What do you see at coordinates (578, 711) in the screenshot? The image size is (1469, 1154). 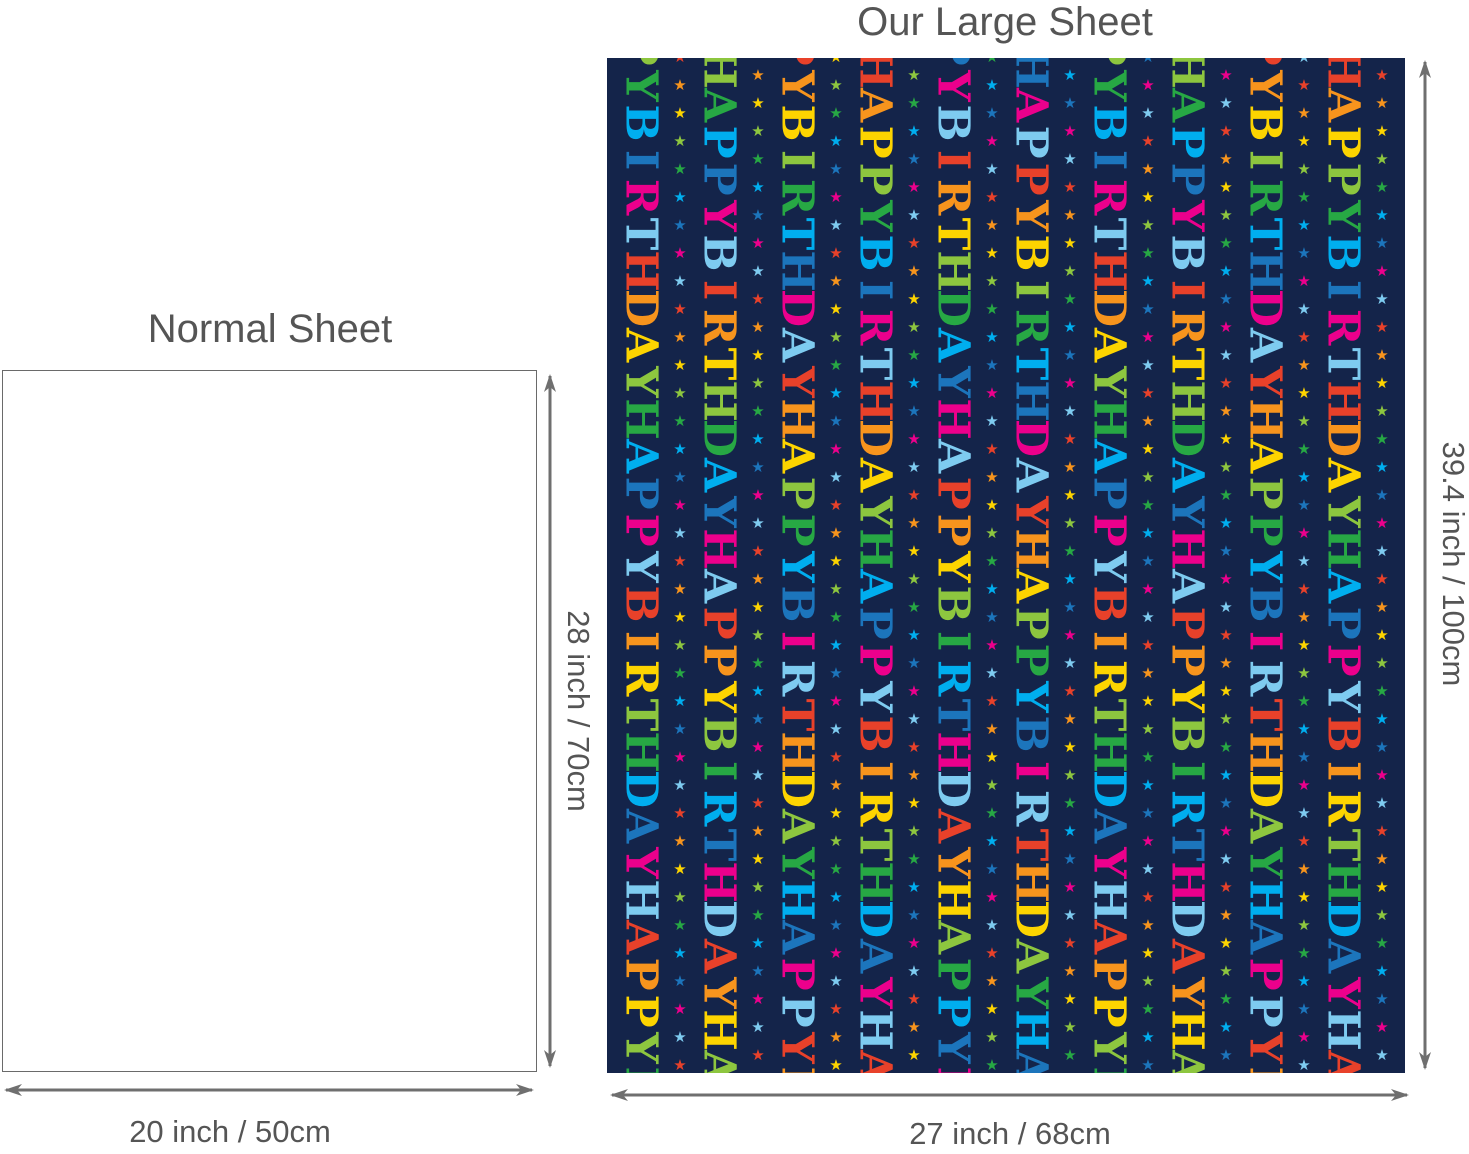 I see `normal-height-label: 28 inch / 70cm` at bounding box center [578, 711].